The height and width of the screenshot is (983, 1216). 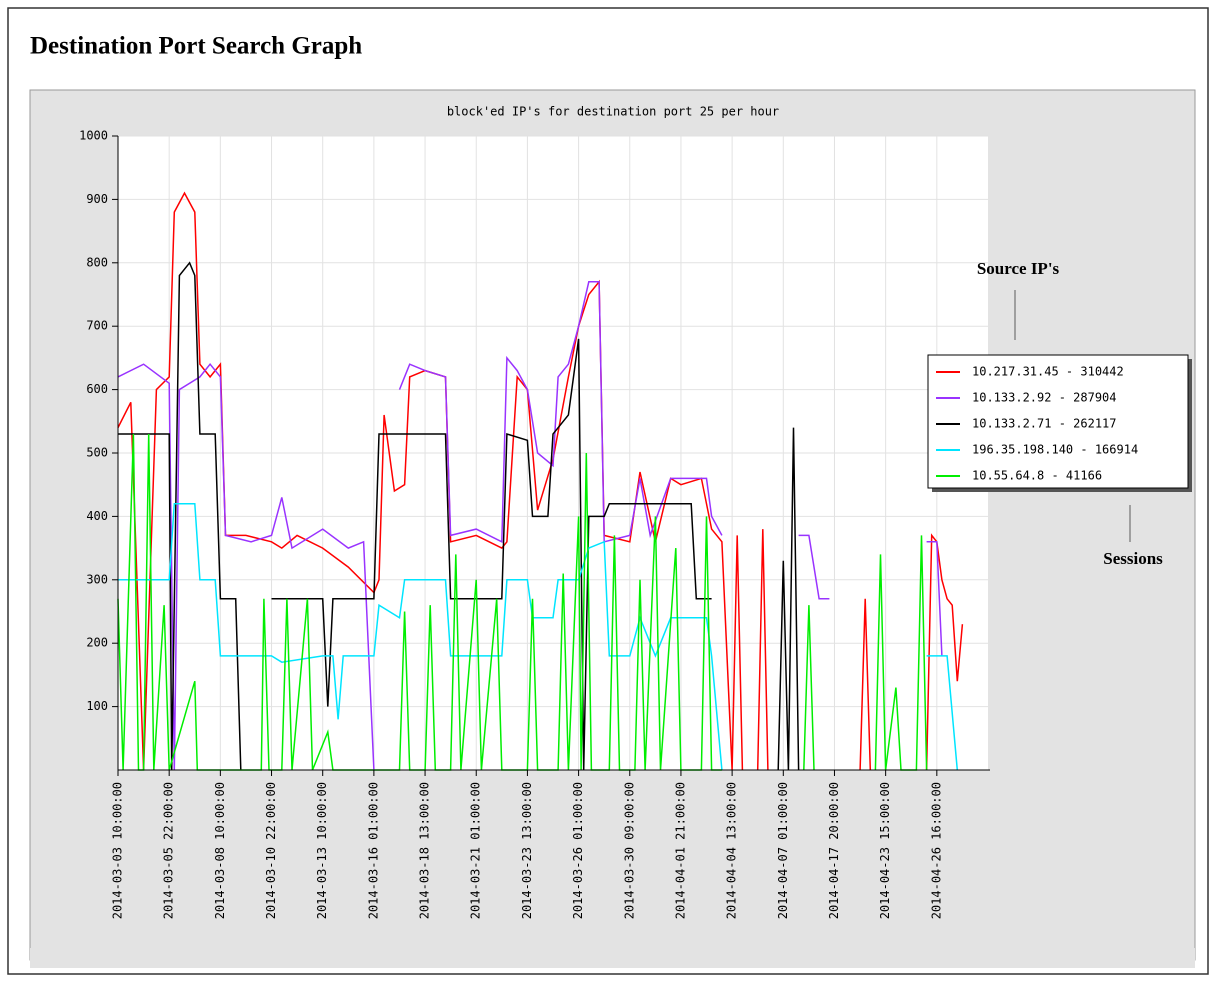 I want to click on x-tick-label: 2014-03-05 22:00:00, so click(x=169, y=850).